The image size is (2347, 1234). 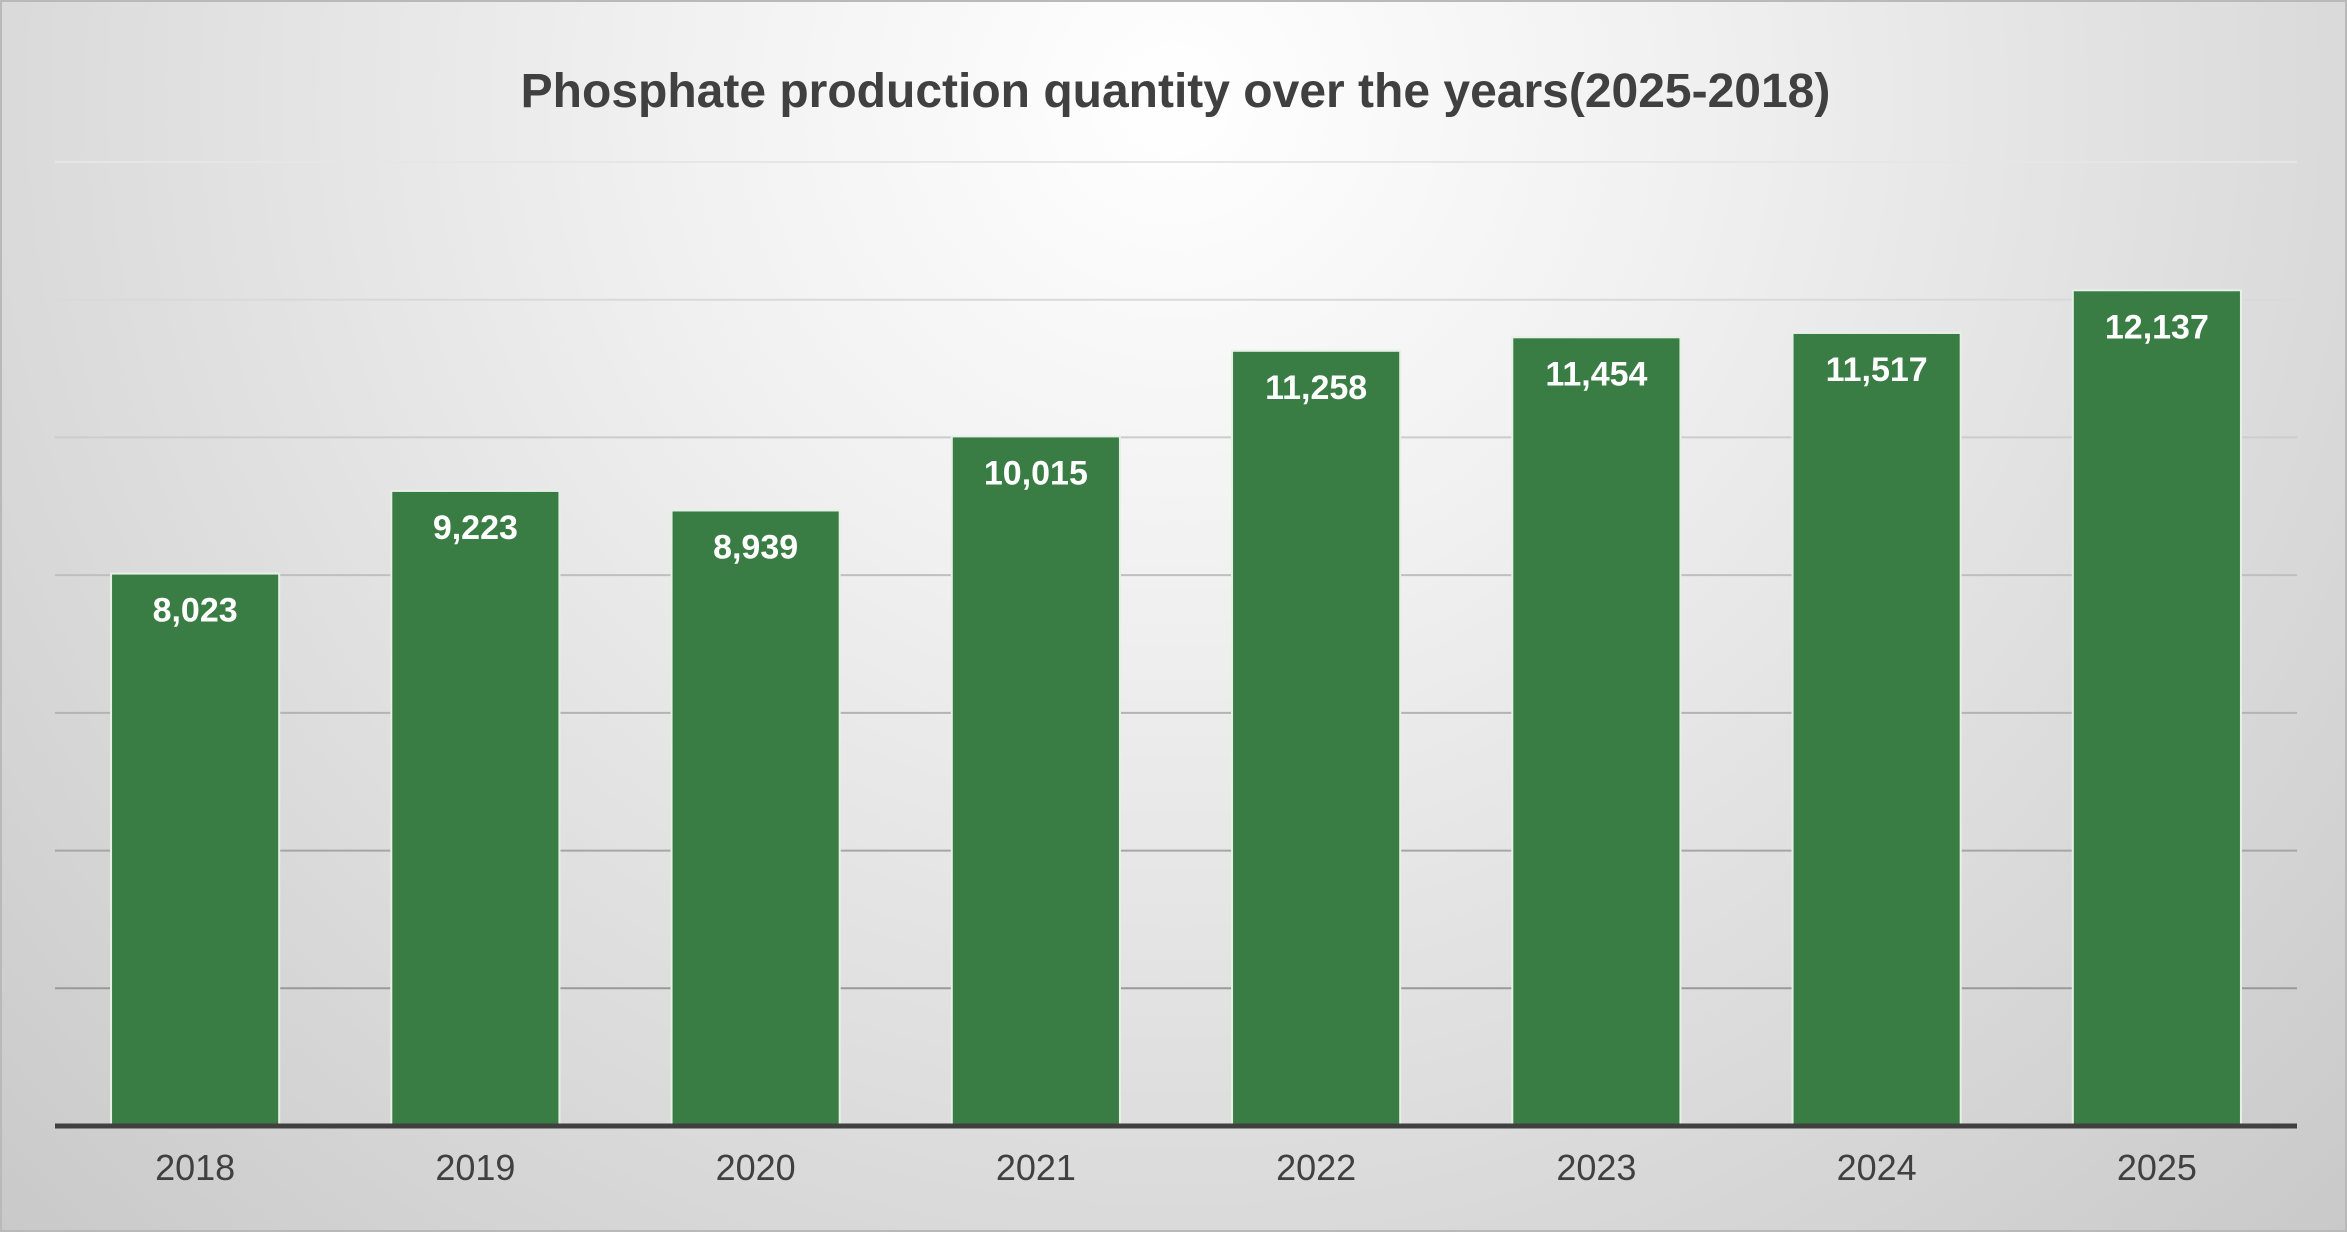 I want to click on x-tick-label: 2024, so click(x=1877, y=1167).